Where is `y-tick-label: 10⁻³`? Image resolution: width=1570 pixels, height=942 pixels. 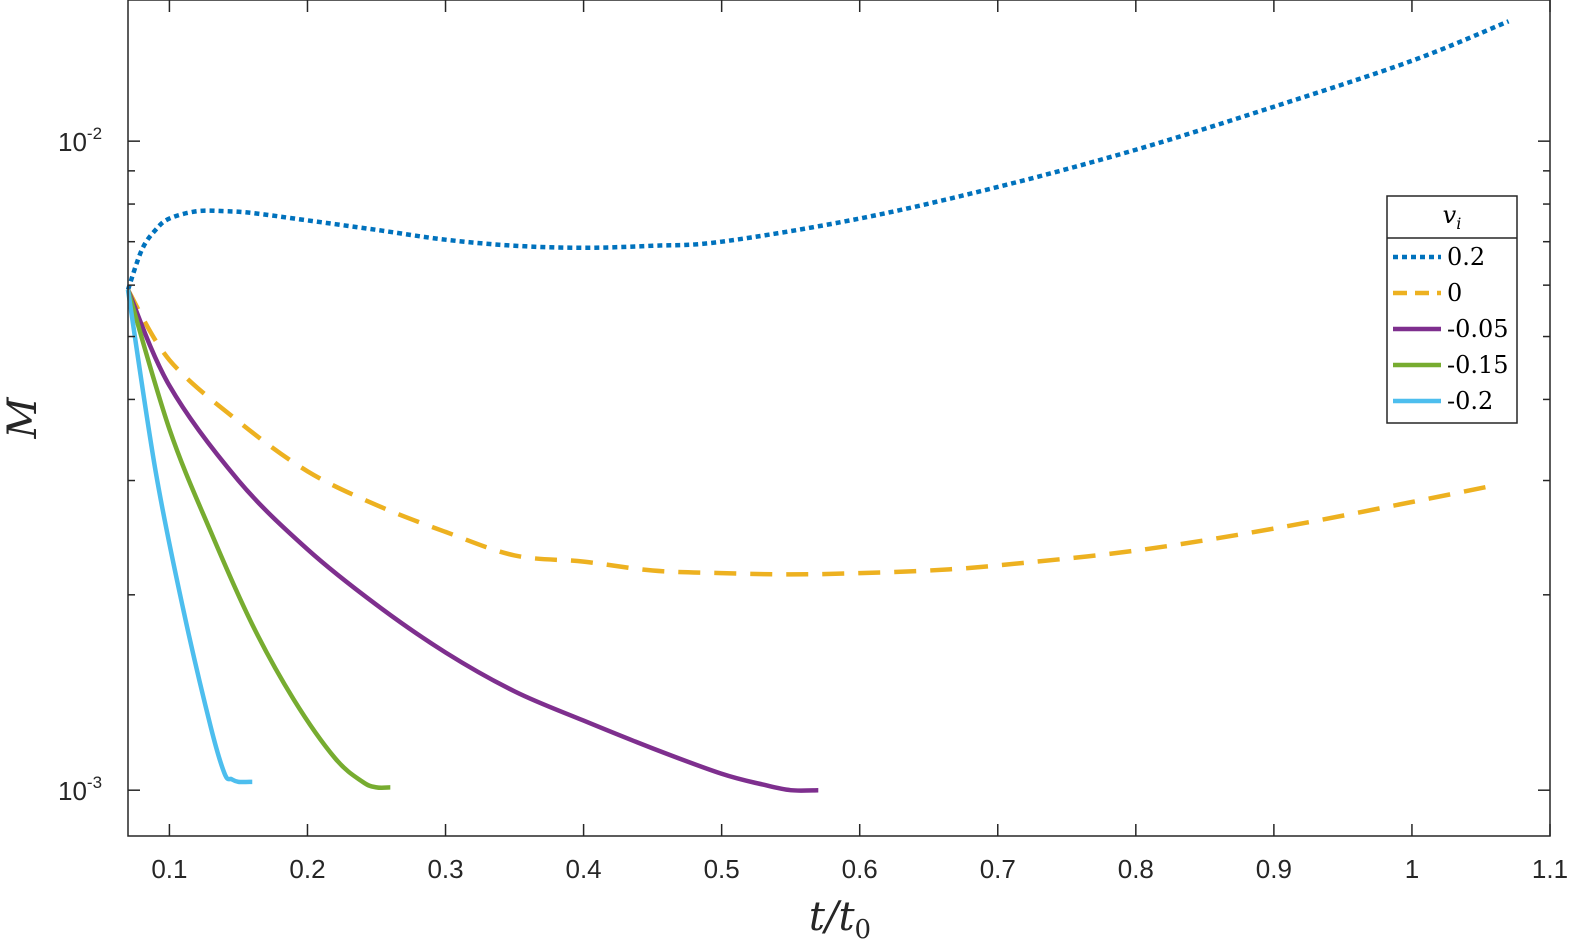 y-tick-label: 10⁻³ is located at coordinates (80, 789).